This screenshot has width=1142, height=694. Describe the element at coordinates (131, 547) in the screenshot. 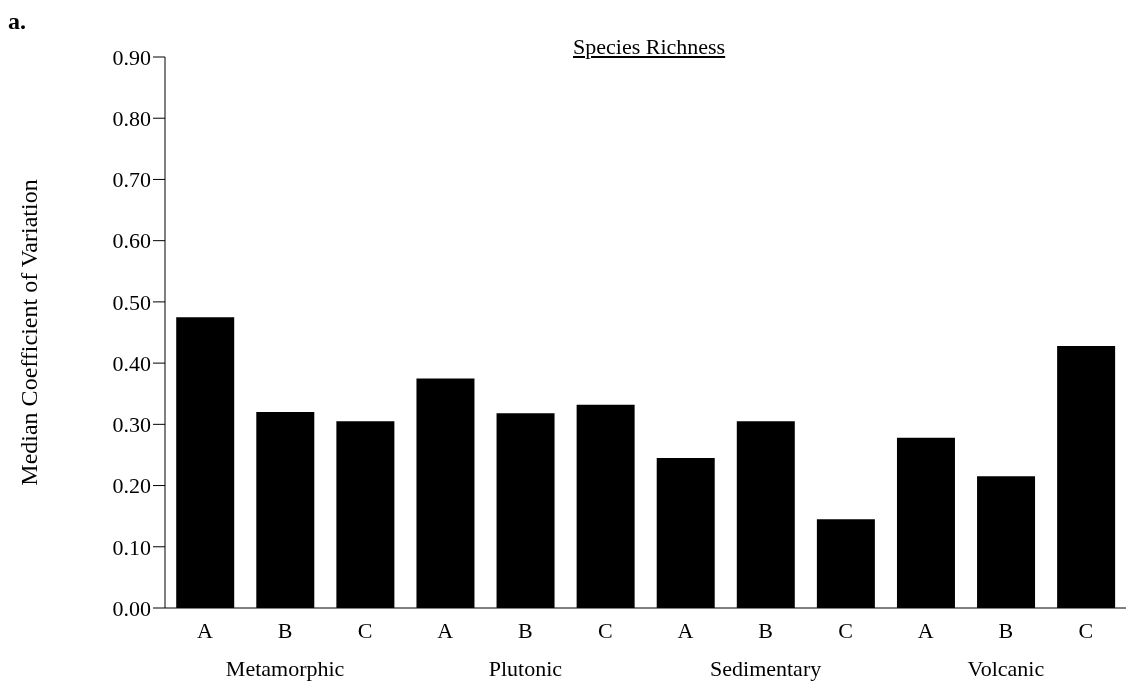

I see `y-tick-label: 0.10` at that location.